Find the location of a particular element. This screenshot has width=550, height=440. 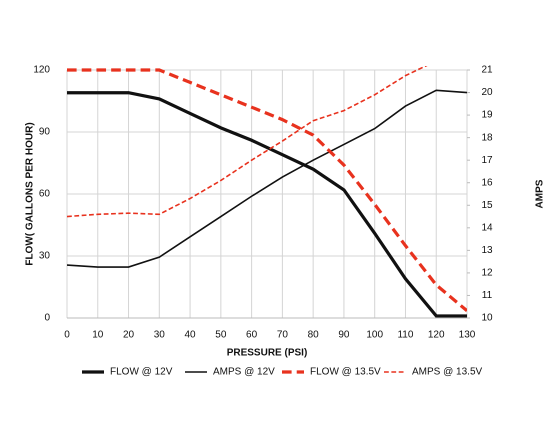

x-tick-label: 20 is located at coordinates (129, 335).